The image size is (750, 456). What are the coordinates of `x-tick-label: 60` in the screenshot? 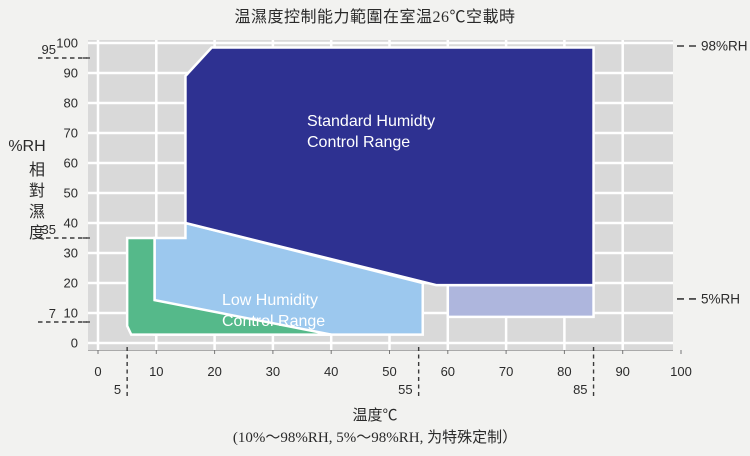 It's located at (448, 371).